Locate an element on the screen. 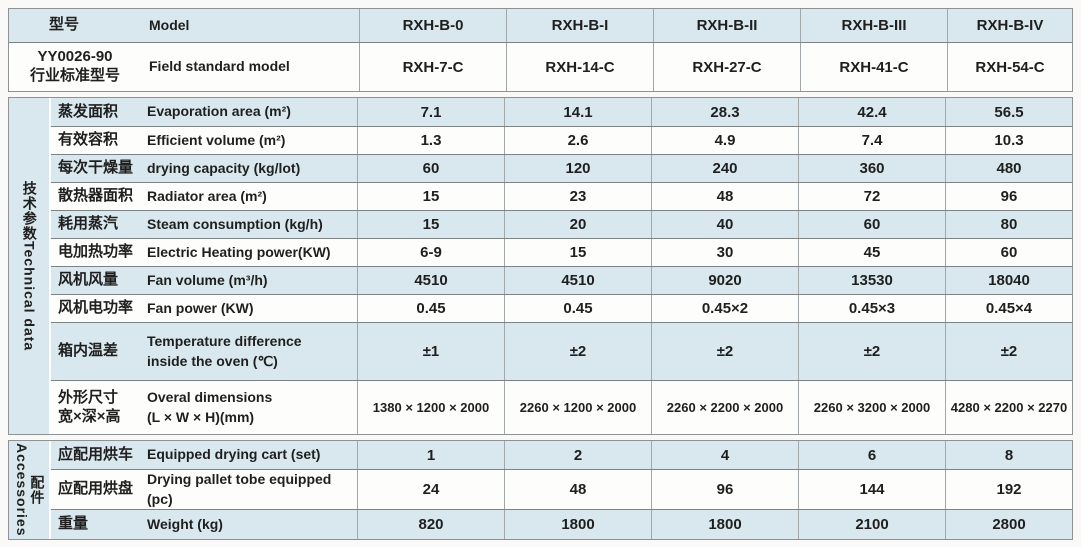 Image resolution: width=1081 pixels, height=547 pixels. accessories-section-label: Accessories 配件 is located at coordinates (30, 490).